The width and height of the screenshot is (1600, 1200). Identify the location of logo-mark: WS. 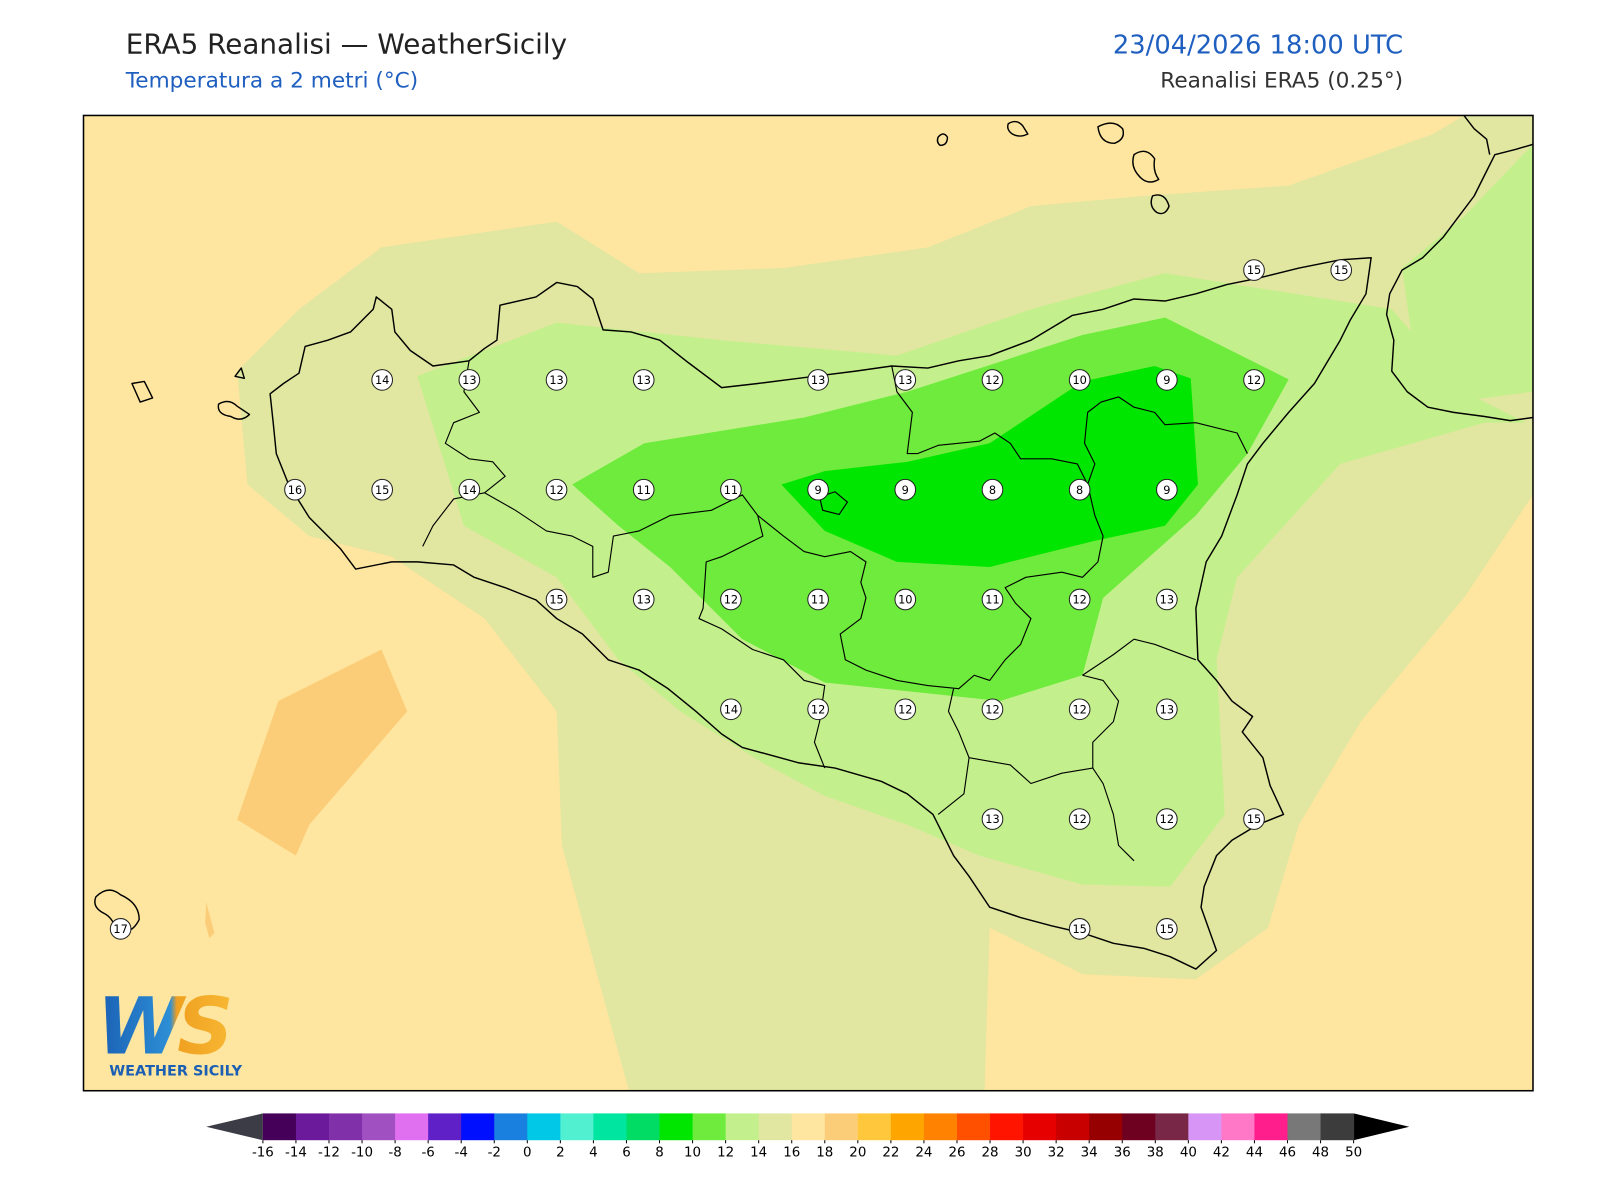
(163, 1027).